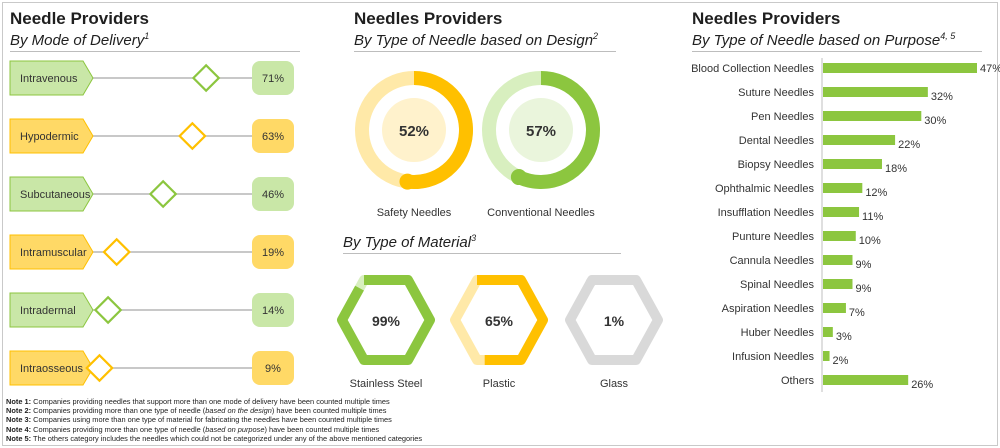 The height and width of the screenshot is (448, 1000). I want to click on design-donut-value-1: 57%, so click(541, 131).